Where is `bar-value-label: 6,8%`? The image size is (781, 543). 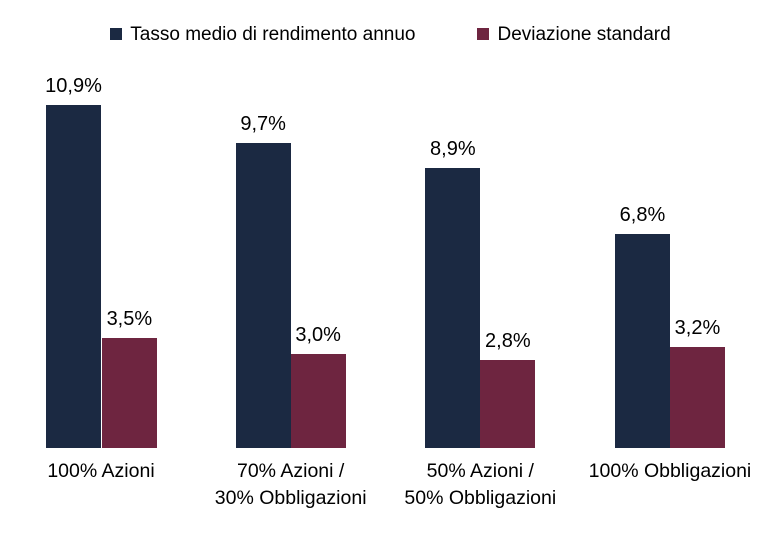
bar-value-label: 6,8% is located at coordinates (642, 215).